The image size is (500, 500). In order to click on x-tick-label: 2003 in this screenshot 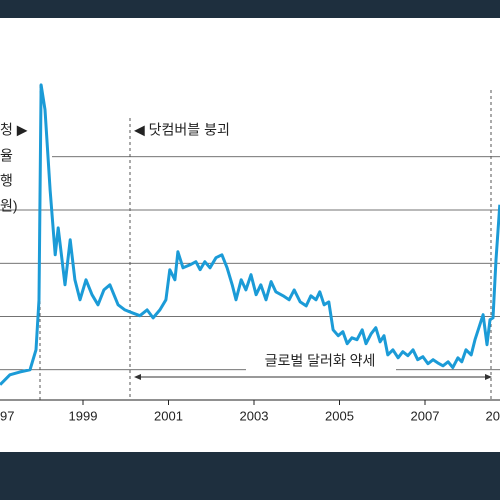, I will do `click(254, 415)`.